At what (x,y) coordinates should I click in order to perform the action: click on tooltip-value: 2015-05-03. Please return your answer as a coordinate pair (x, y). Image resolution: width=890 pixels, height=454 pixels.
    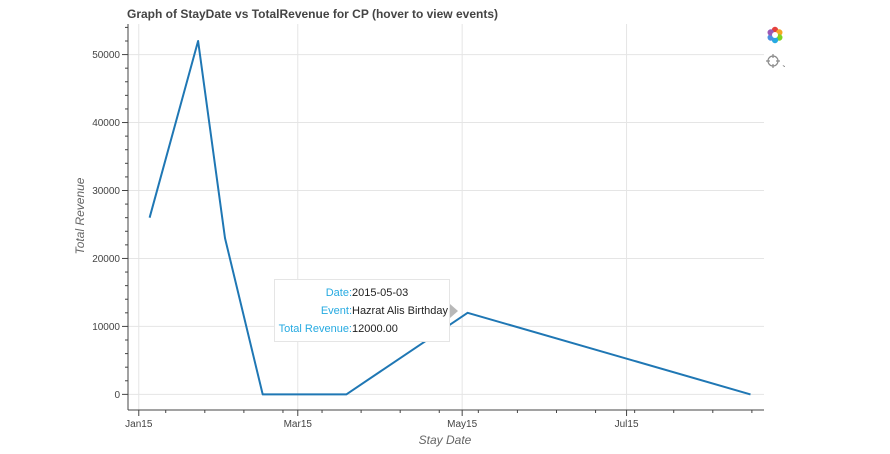
    Looking at the image, I should click on (380, 293).